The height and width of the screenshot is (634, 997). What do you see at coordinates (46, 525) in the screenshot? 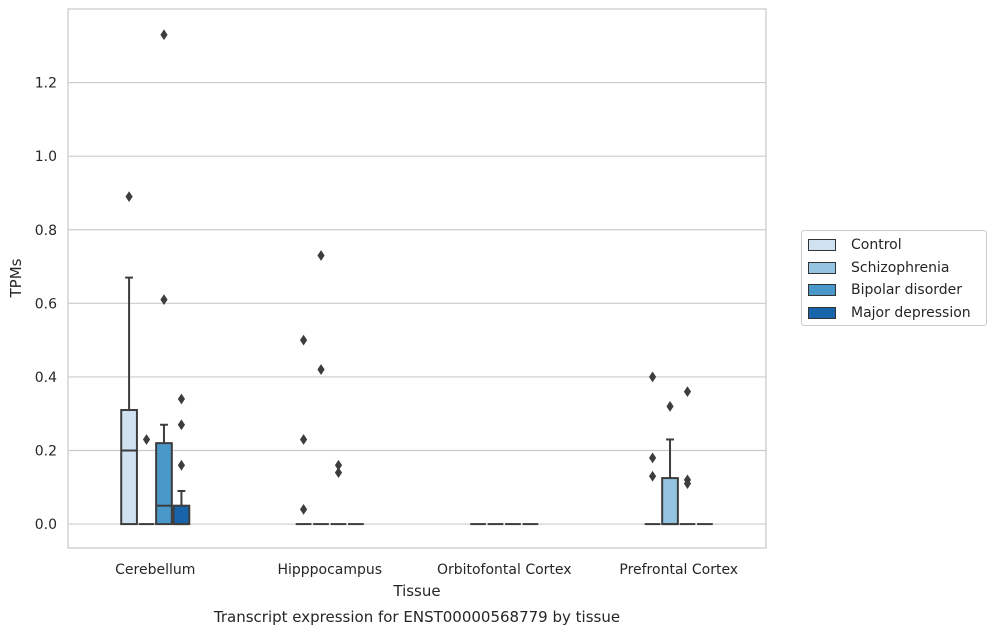
I see `y-tick-label: 0.0` at bounding box center [46, 525].